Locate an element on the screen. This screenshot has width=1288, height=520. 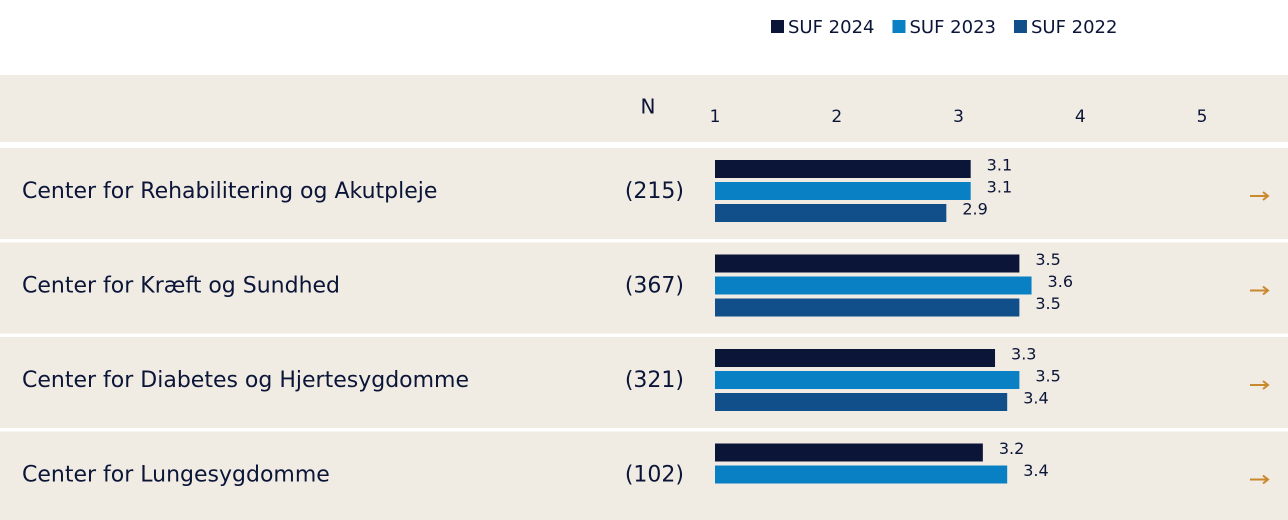
legend-label: SUF 2022 is located at coordinates (1074, 27).